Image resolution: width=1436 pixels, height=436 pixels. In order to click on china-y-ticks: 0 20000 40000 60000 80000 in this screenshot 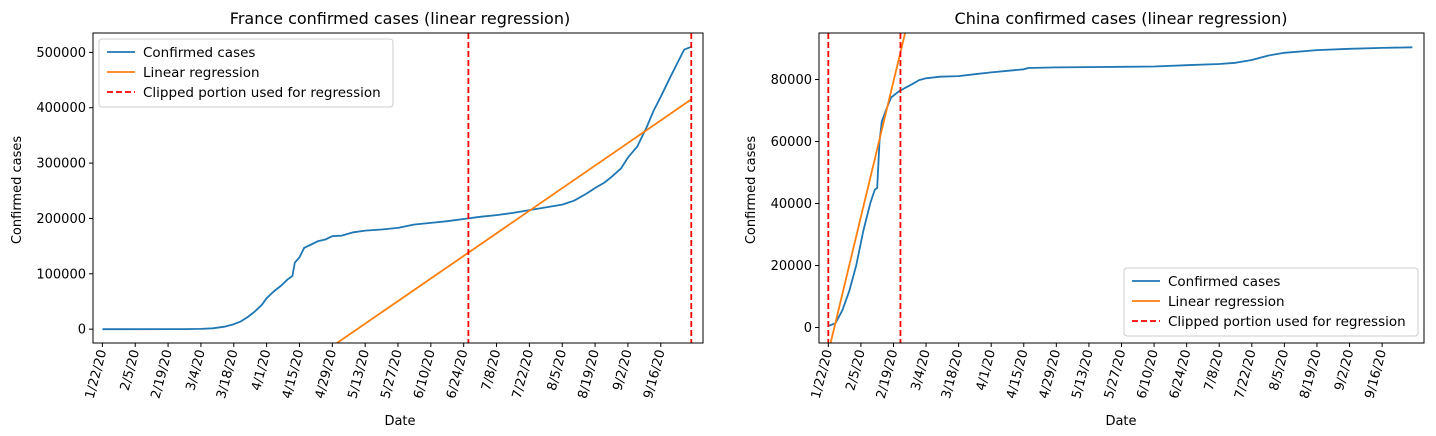, I will do `click(795, 204)`.